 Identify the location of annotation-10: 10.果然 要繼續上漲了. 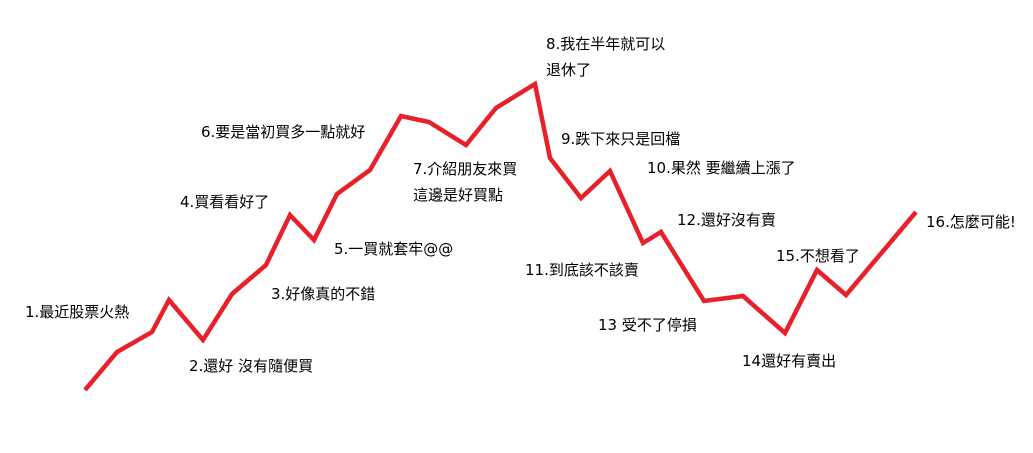
(721, 168).